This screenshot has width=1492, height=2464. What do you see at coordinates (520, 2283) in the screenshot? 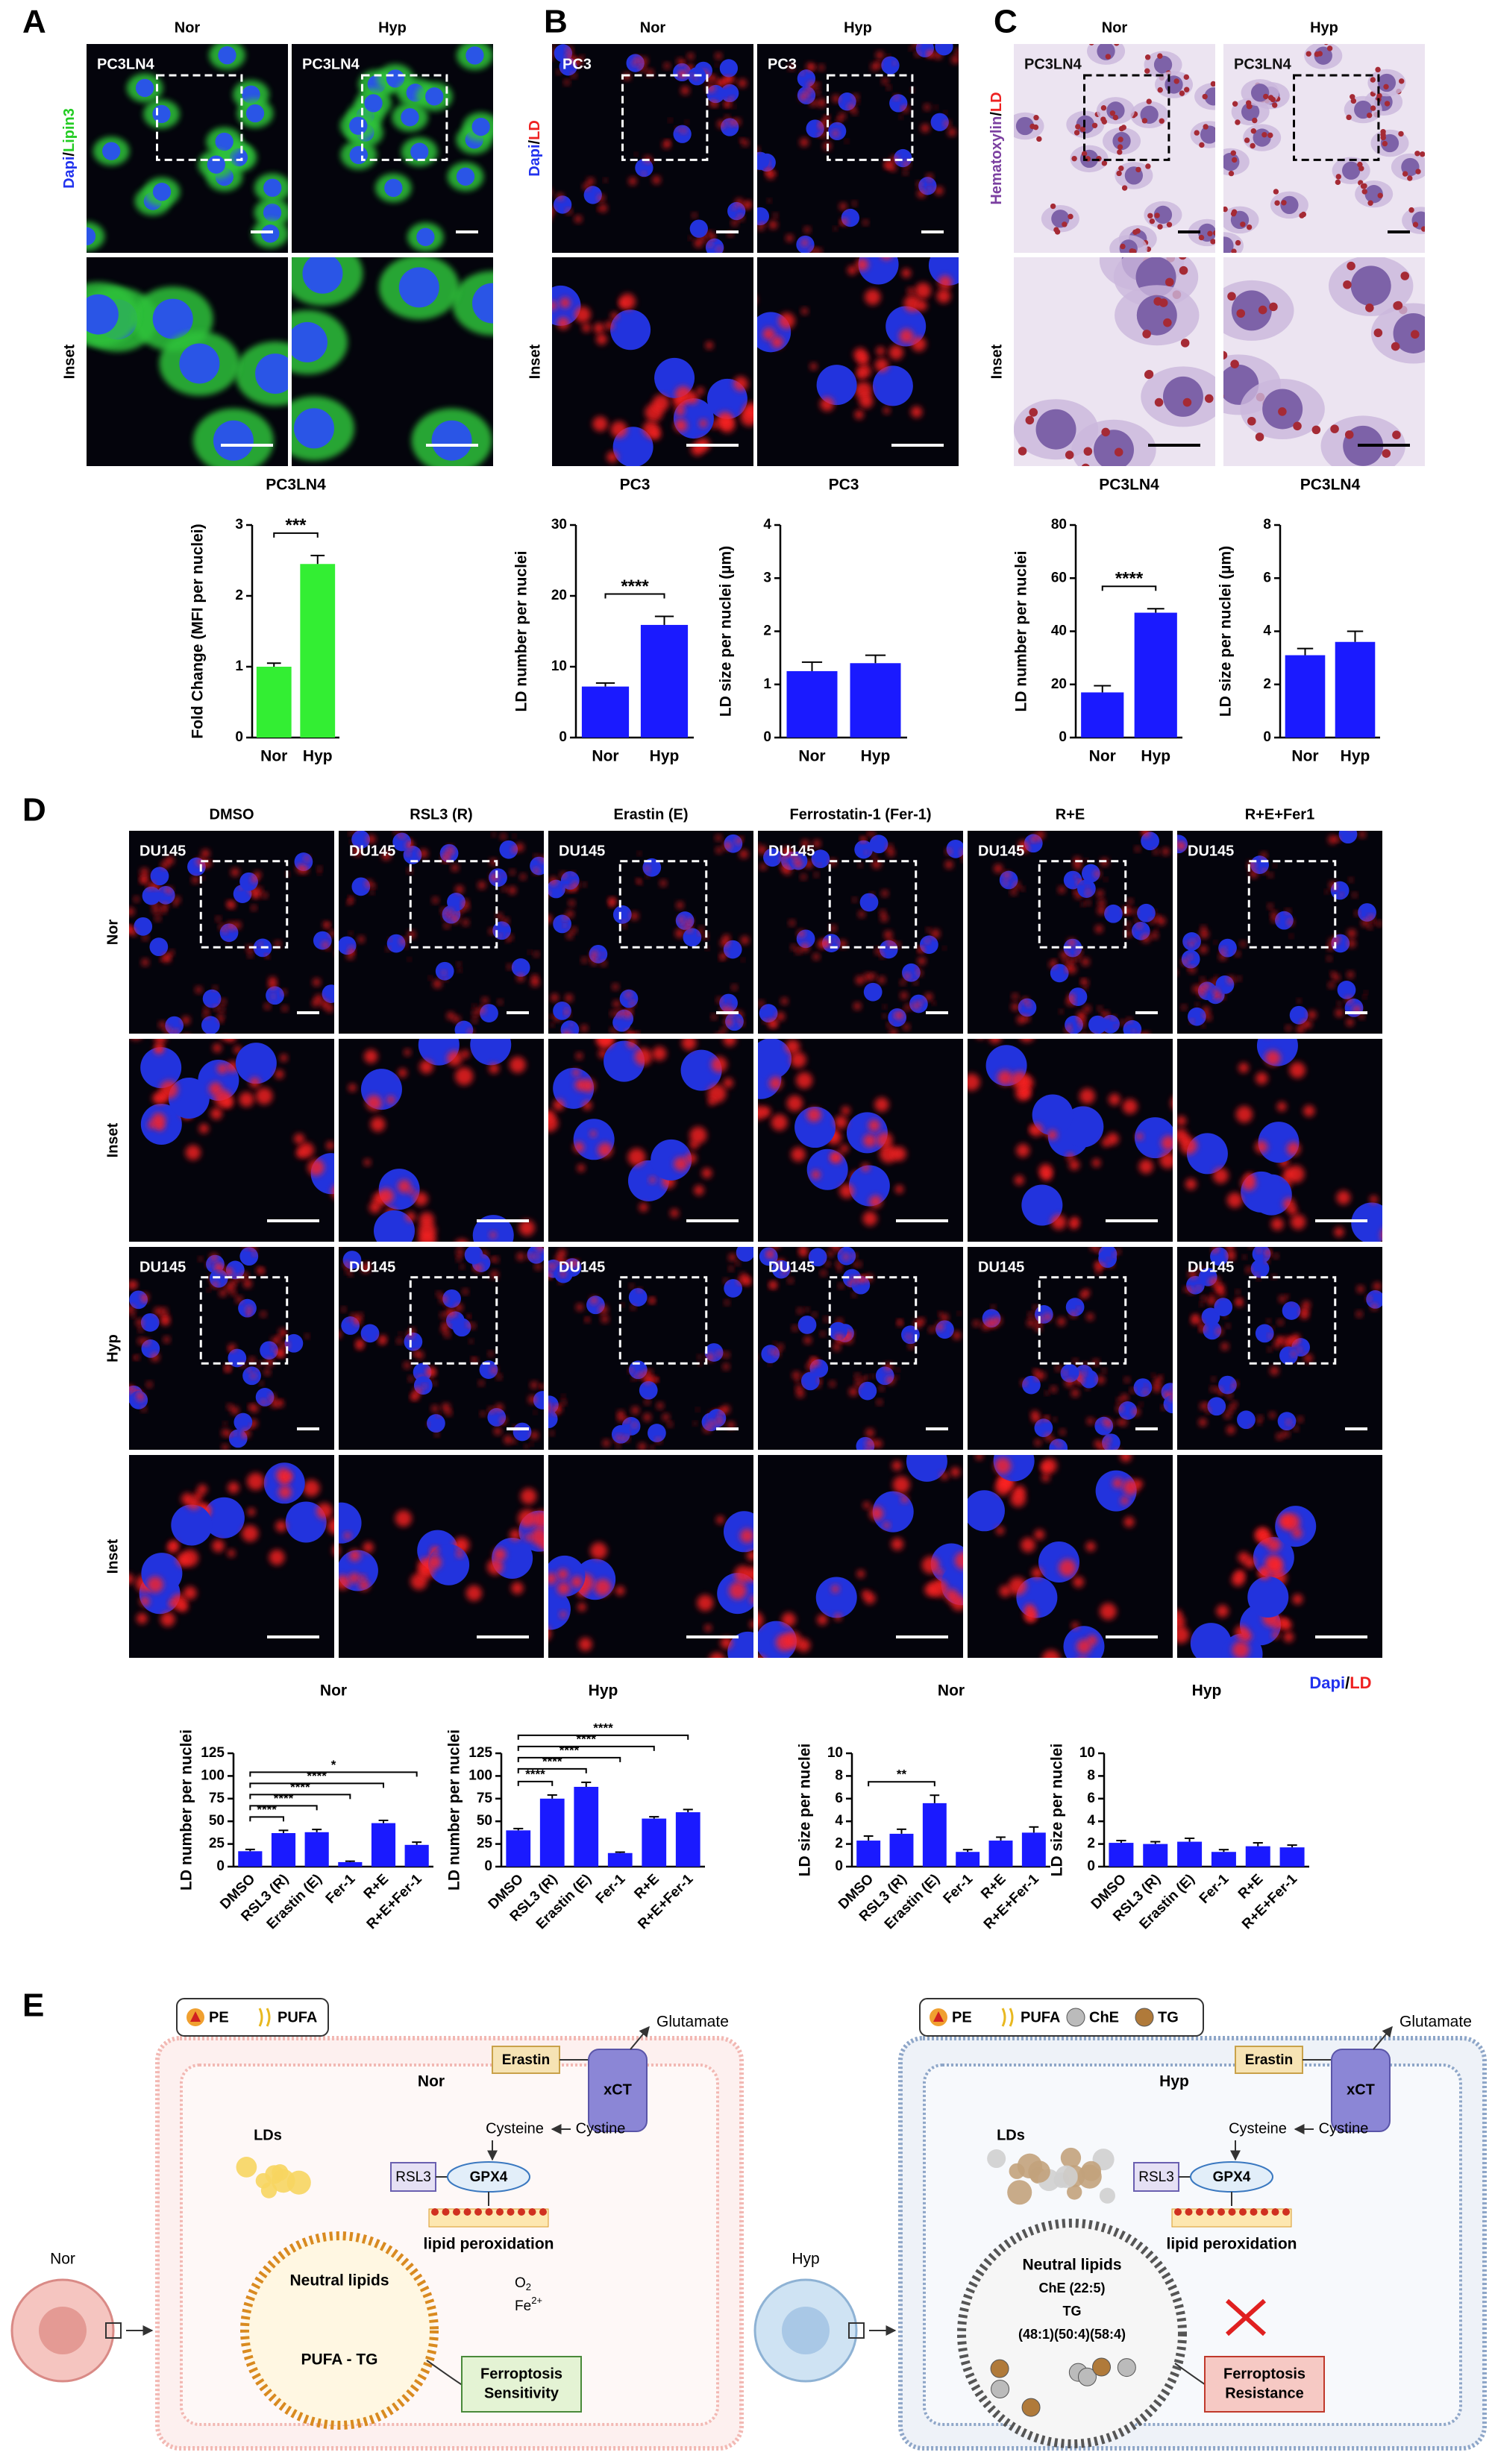
I see `oxygen-symbol: O` at bounding box center [520, 2283].